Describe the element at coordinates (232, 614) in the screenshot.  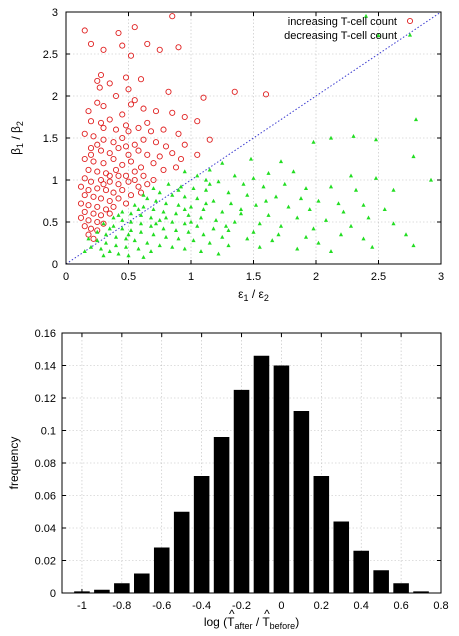
I see `hat-accent-after: ^` at that location.